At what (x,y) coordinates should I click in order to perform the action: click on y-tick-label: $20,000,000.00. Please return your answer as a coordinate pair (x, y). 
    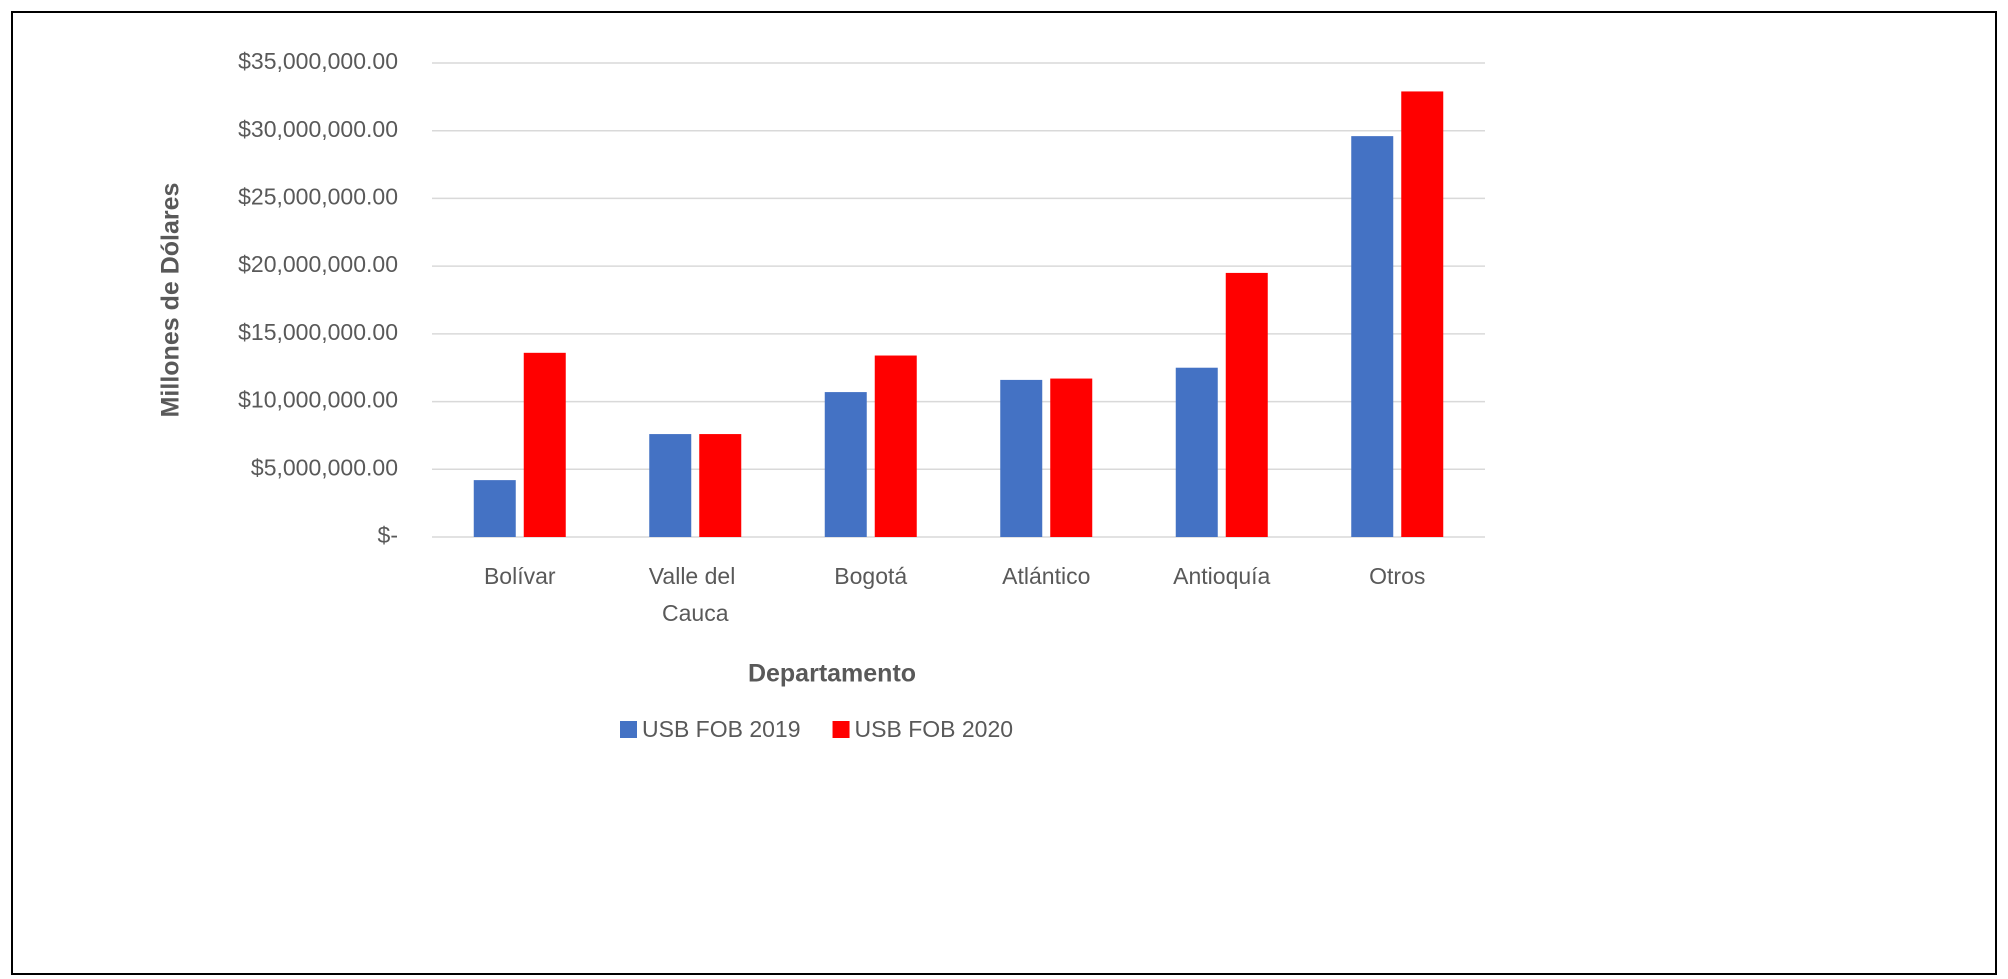
    Looking at the image, I should click on (318, 264).